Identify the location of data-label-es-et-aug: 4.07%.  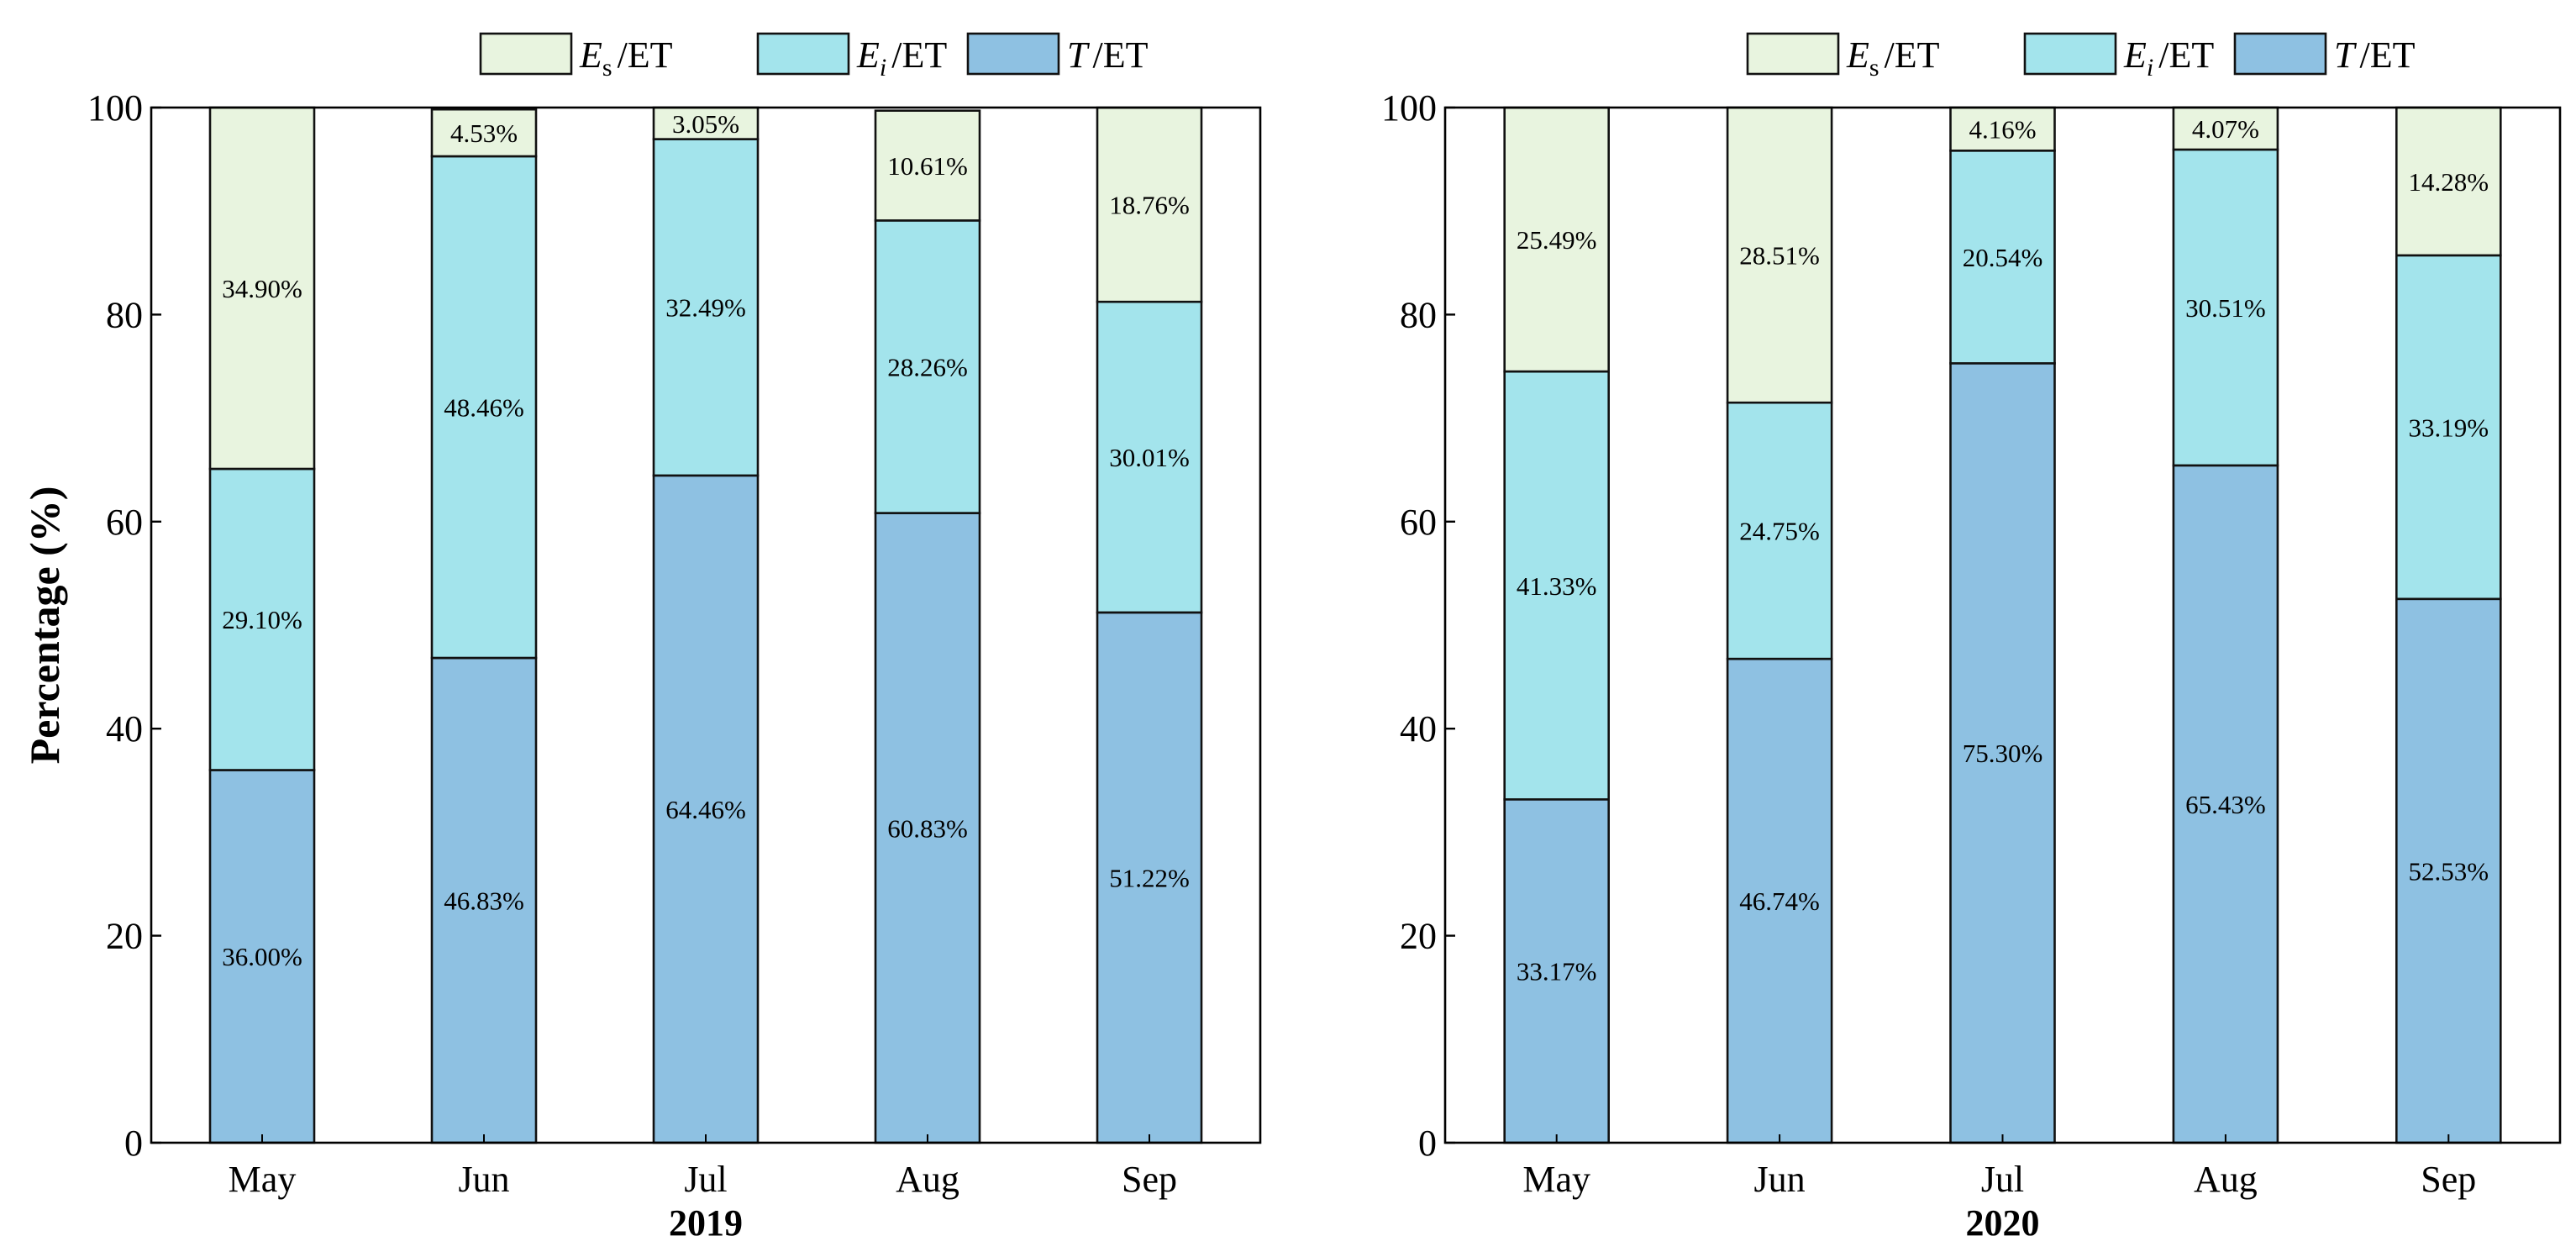
(2225, 129).